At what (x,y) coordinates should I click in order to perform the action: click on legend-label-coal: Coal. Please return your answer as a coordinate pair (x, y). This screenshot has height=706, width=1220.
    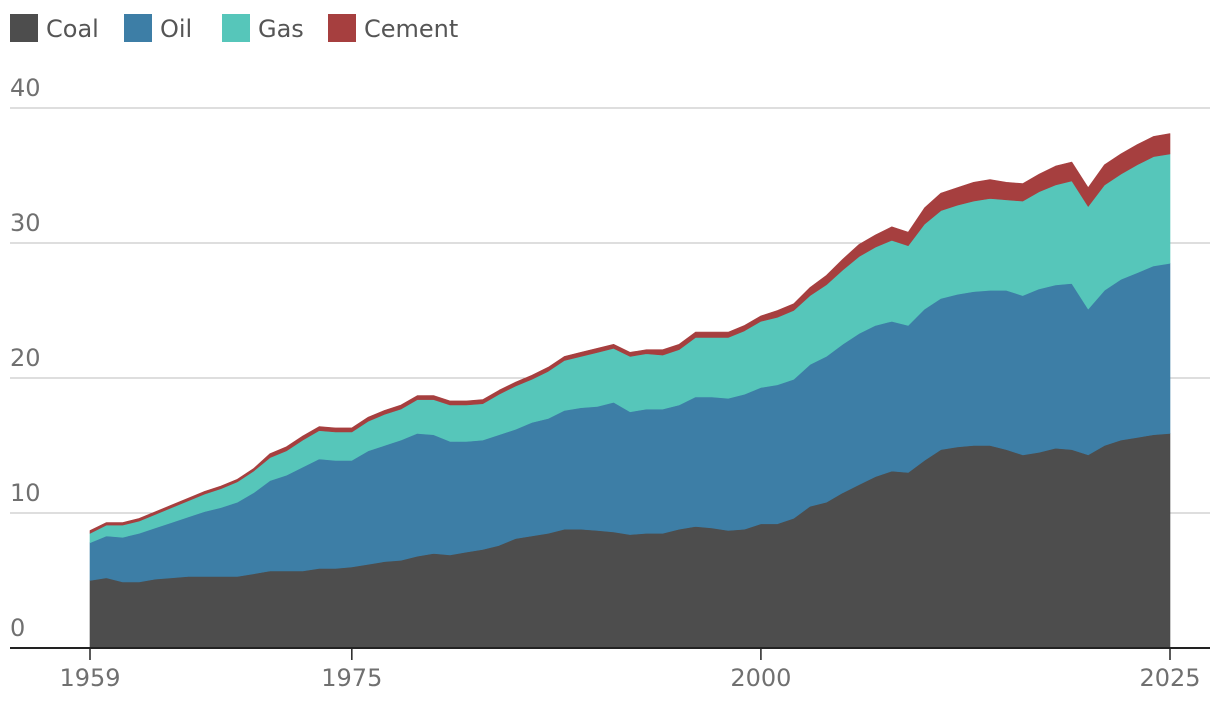
    Looking at the image, I should click on (72, 29).